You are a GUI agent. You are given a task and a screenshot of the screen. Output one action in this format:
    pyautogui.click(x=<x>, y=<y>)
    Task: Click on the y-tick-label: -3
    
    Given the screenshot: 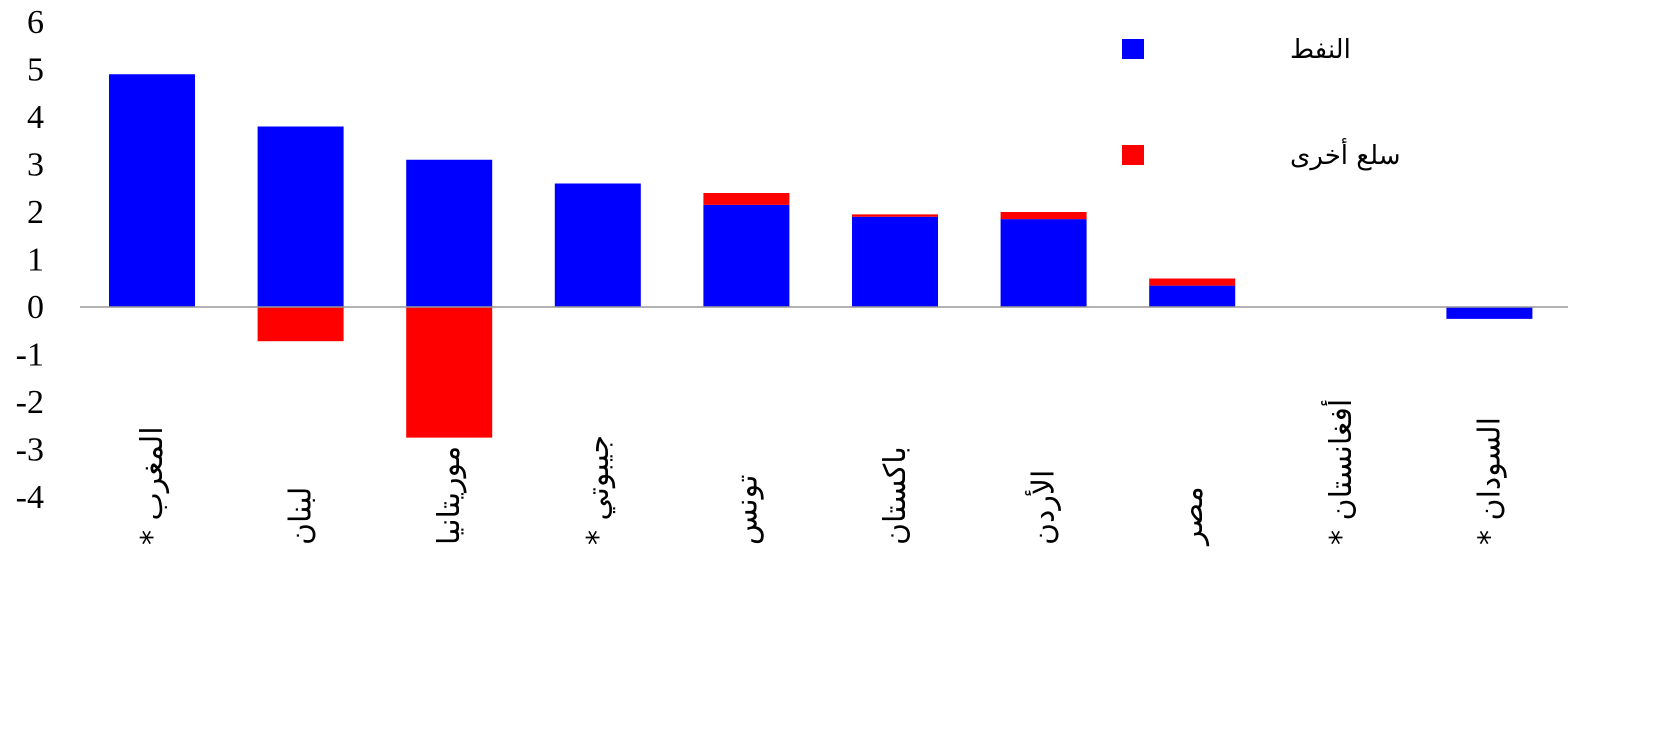 What is the action you would take?
    pyautogui.click(x=30, y=450)
    